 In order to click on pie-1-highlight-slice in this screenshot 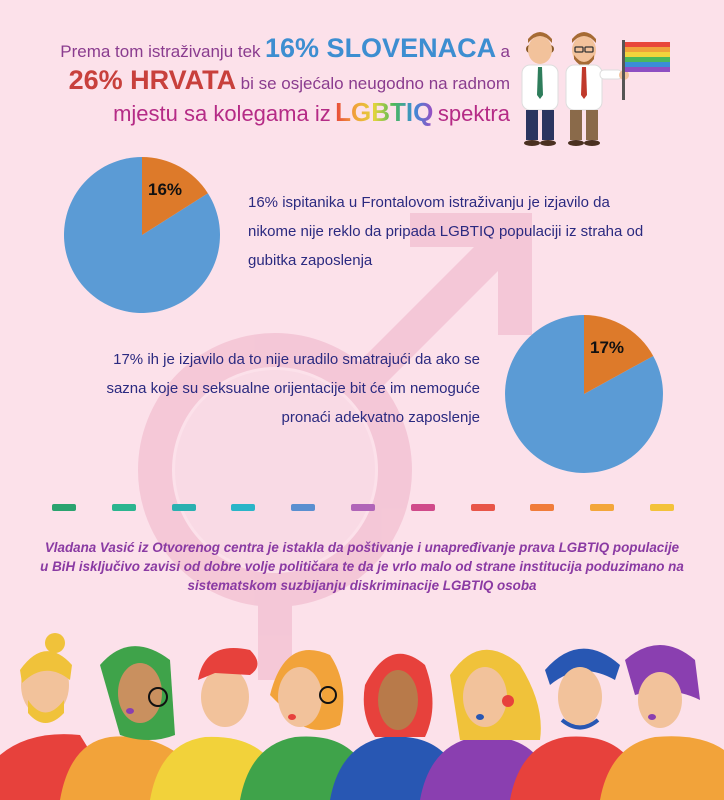, I will do `click(175, 196)`.